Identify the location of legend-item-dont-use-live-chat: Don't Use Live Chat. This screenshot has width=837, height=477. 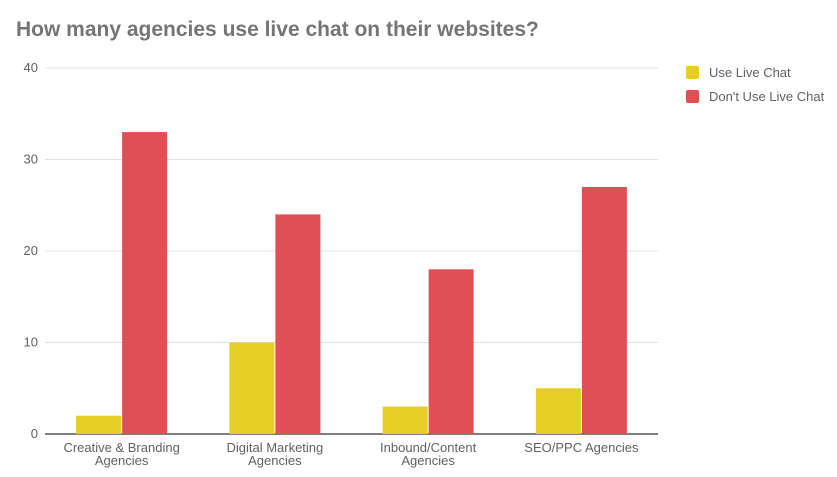
(755, 96).